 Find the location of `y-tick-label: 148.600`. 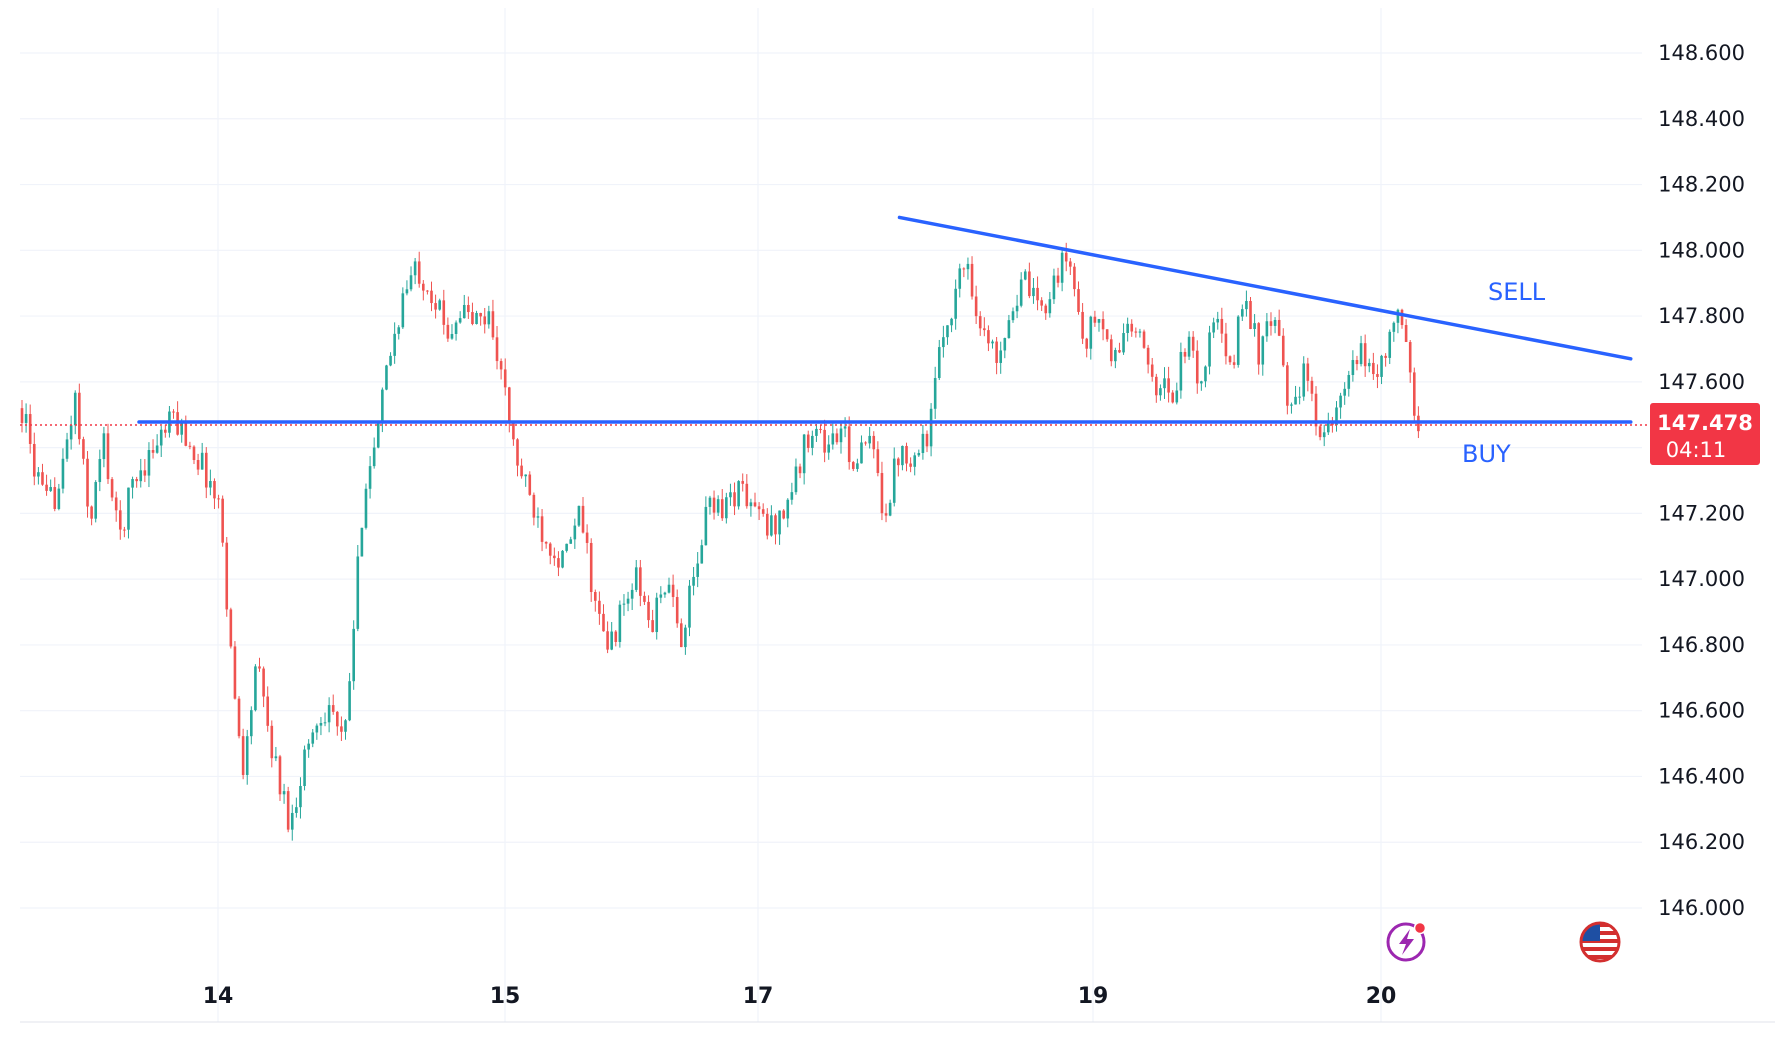

y-tick-label: 148.600 is located at coordinates (1701, 53).